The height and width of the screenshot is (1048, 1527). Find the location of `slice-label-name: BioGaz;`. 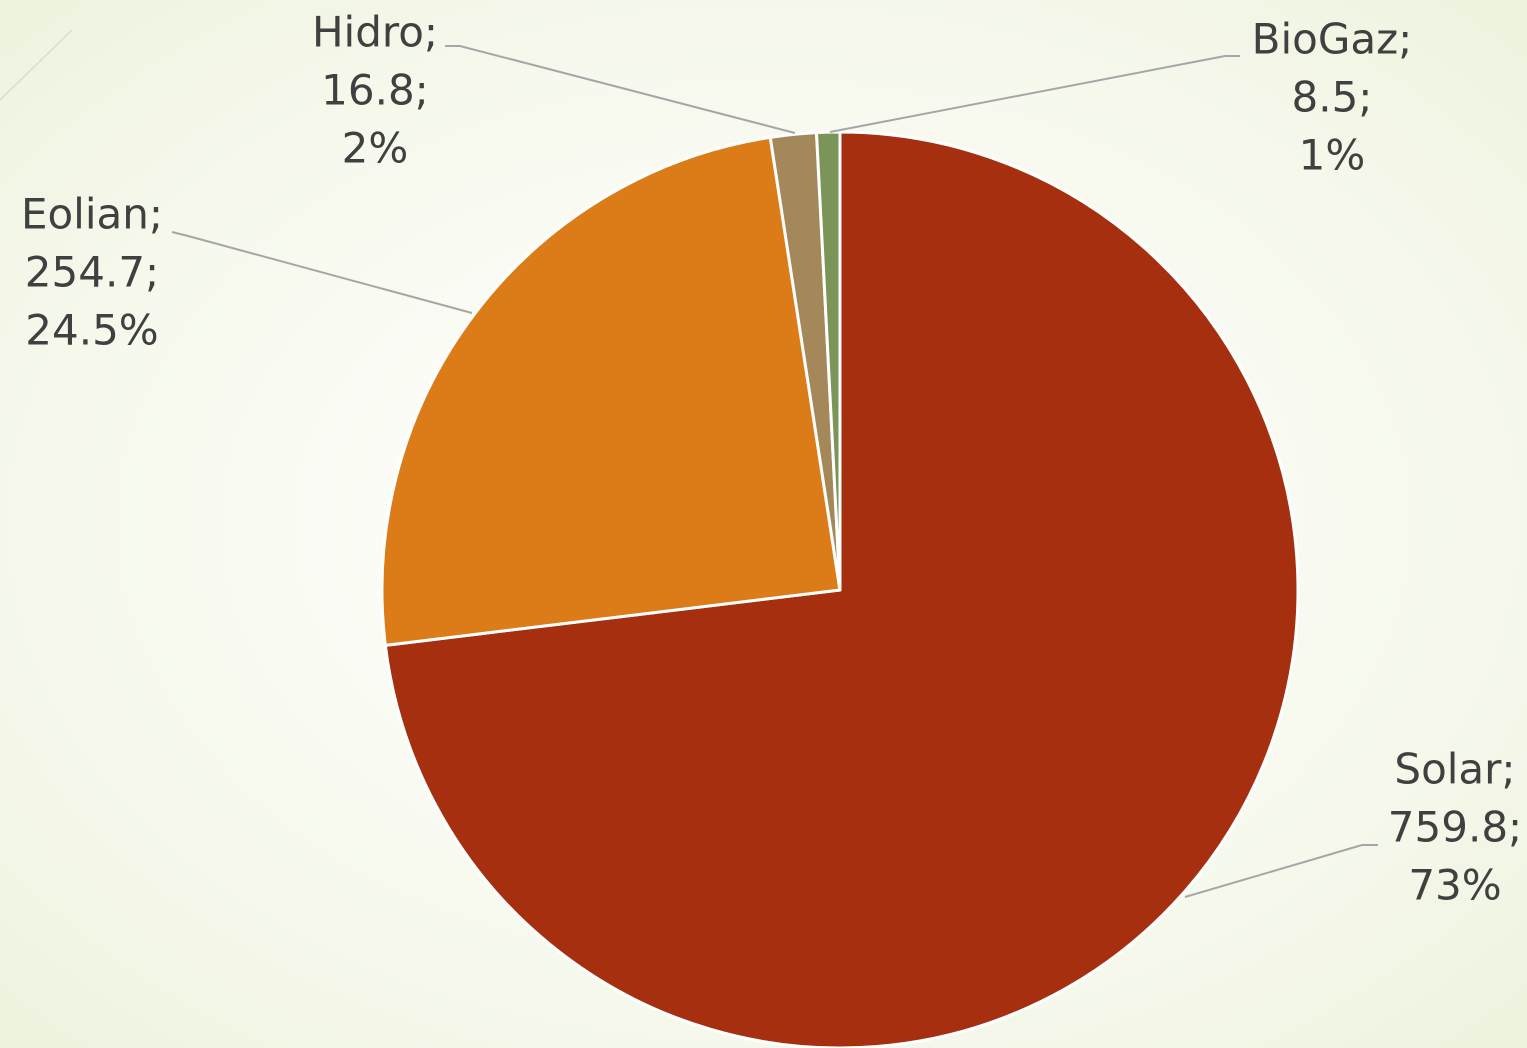

slice-label-name: BioGaz; is located at coordinates (1332, 39).